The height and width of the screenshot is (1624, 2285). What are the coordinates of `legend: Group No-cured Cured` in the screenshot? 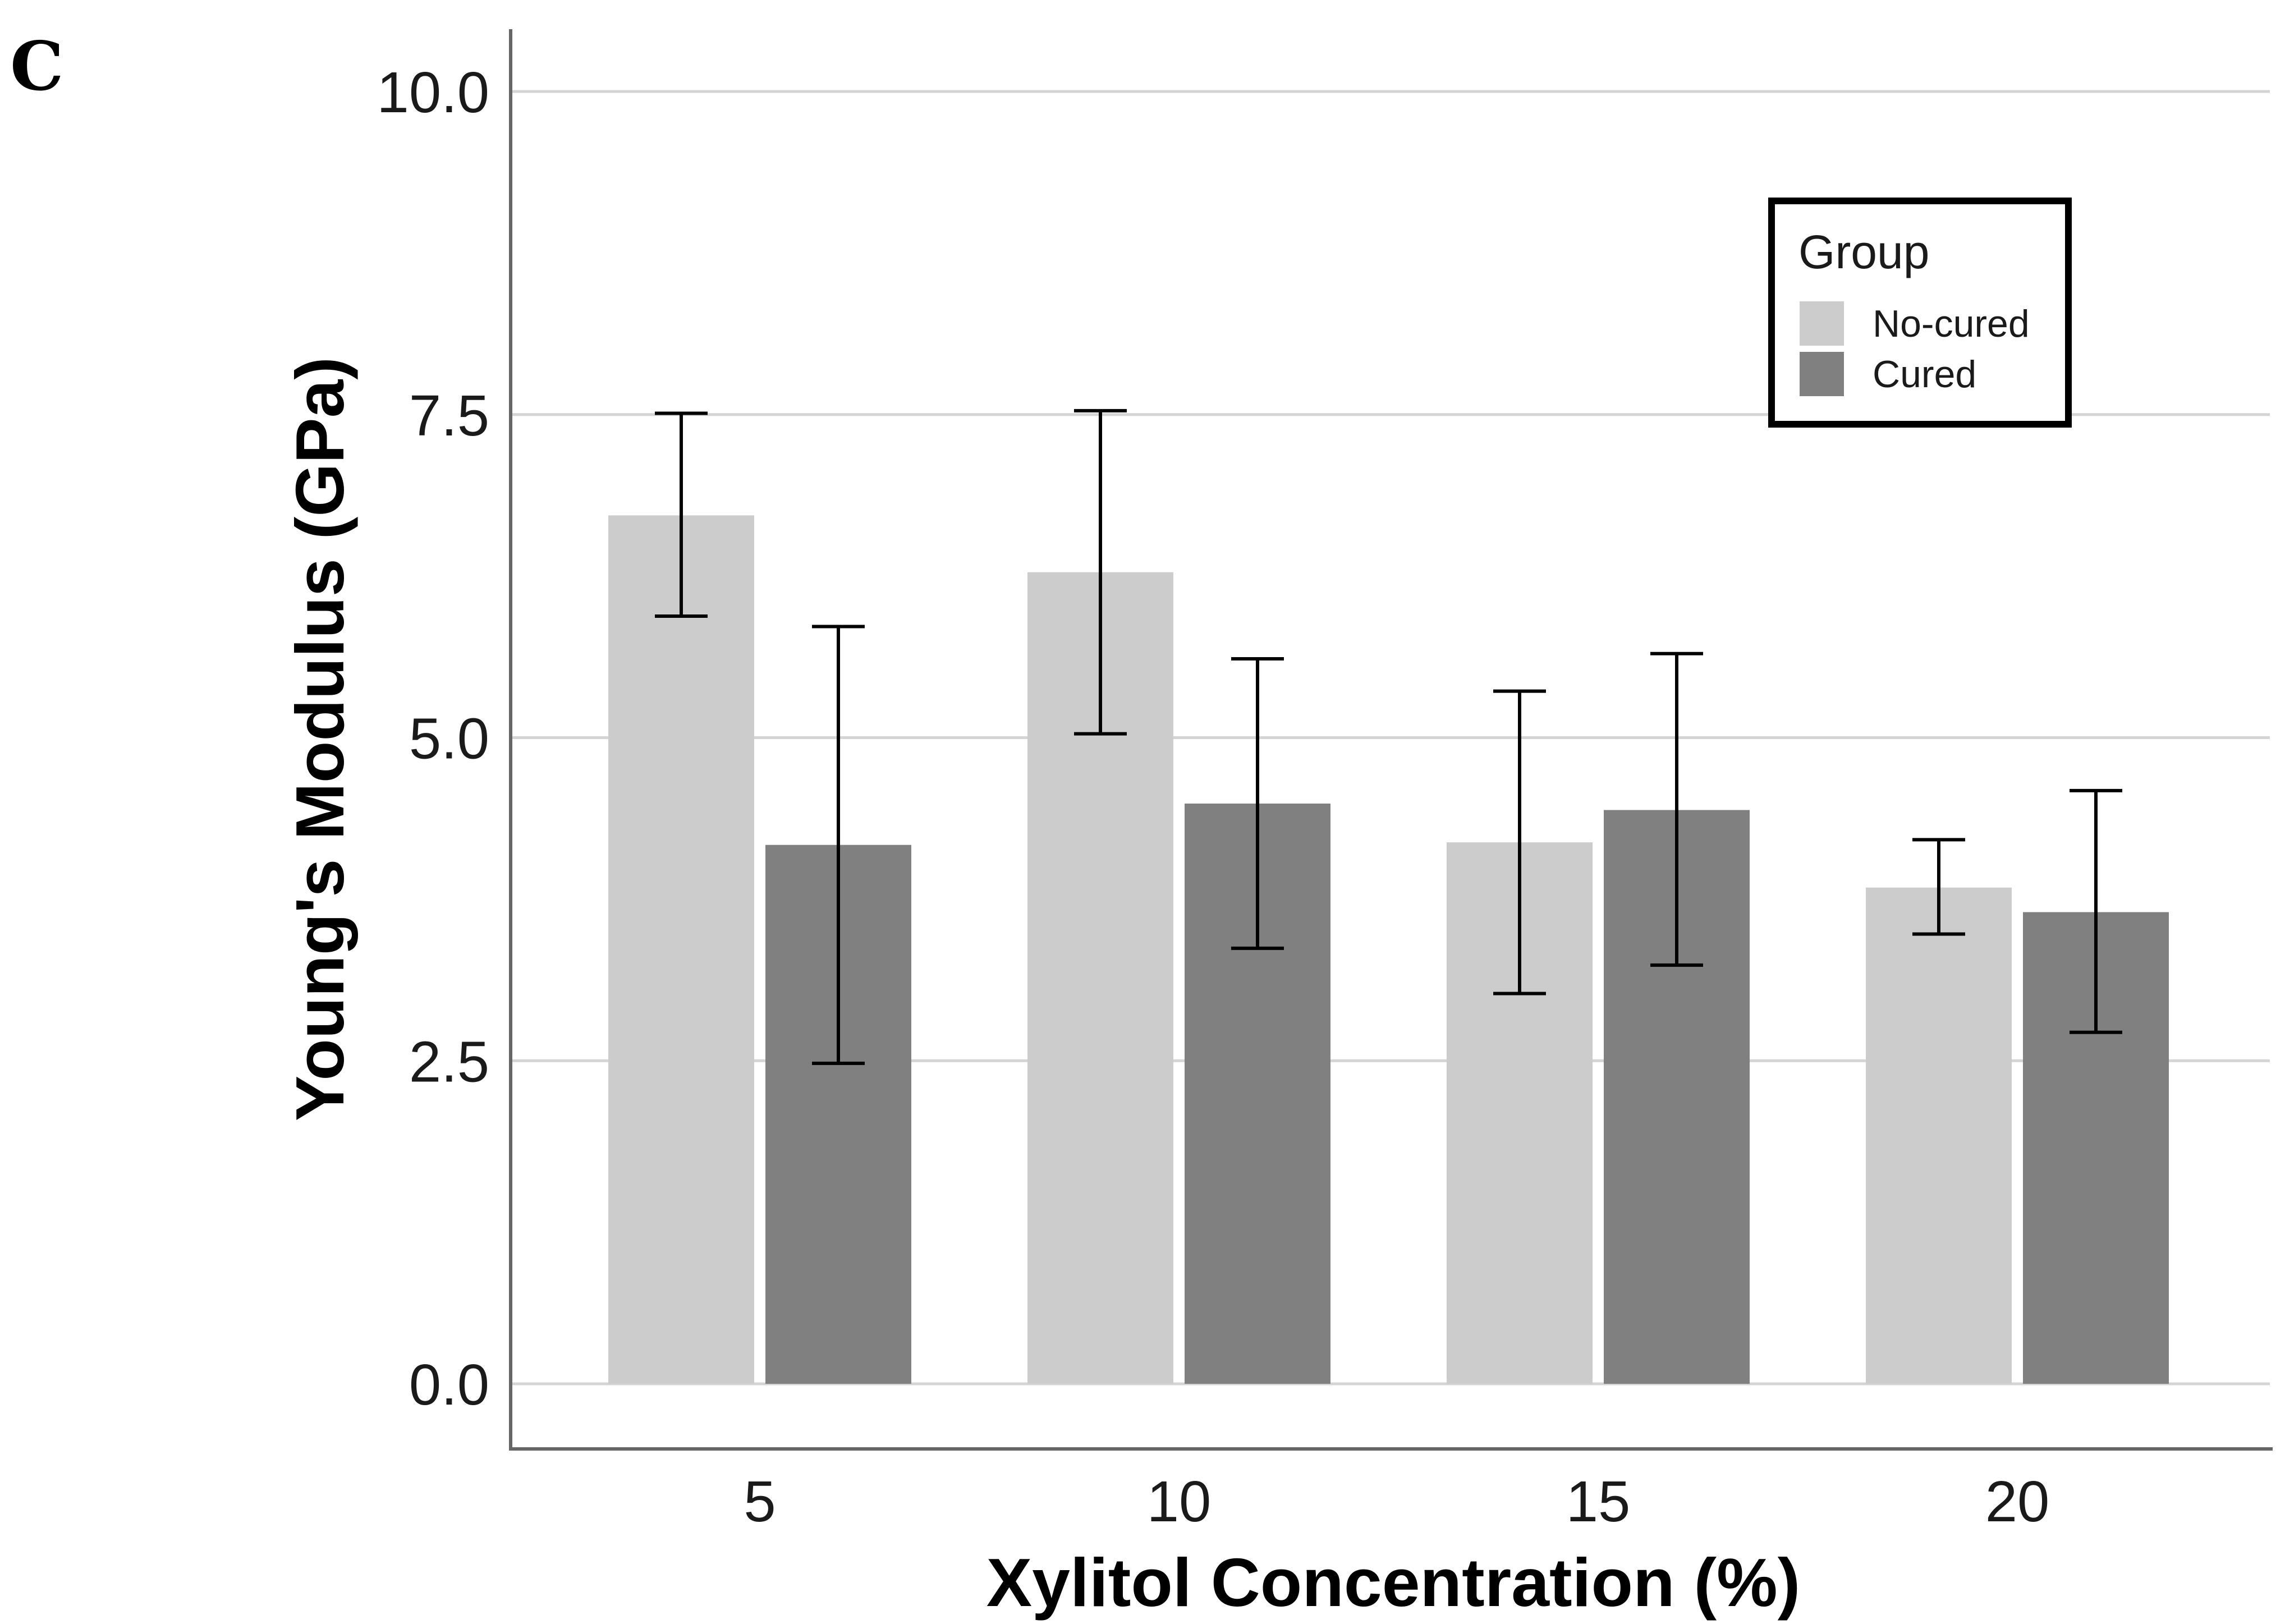 It's located at (1920, 313).